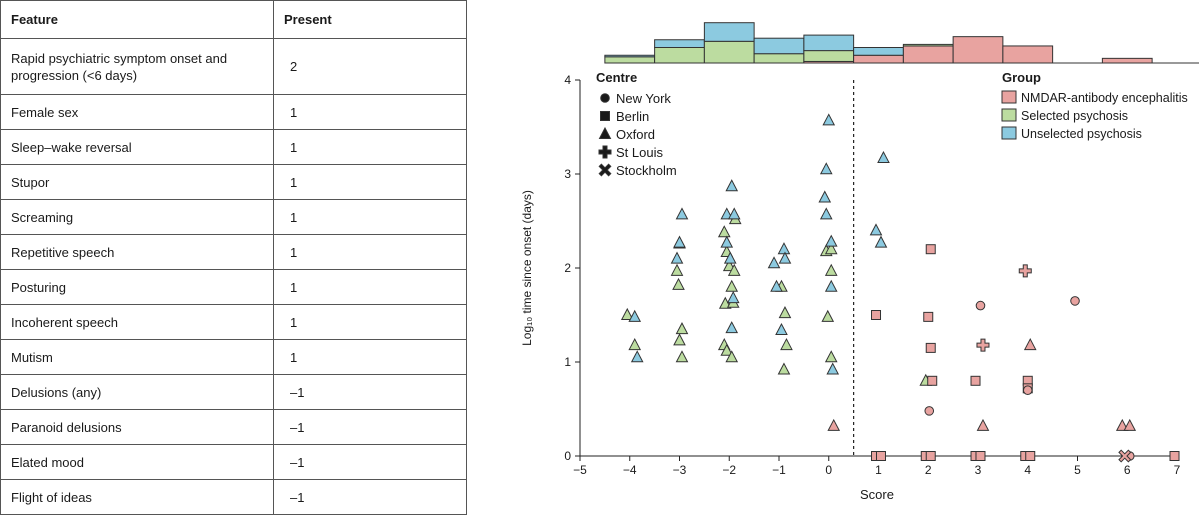 This screenshot has width=1199, height=516. I want to click on legend-marker-triangle, so click(605, 132).